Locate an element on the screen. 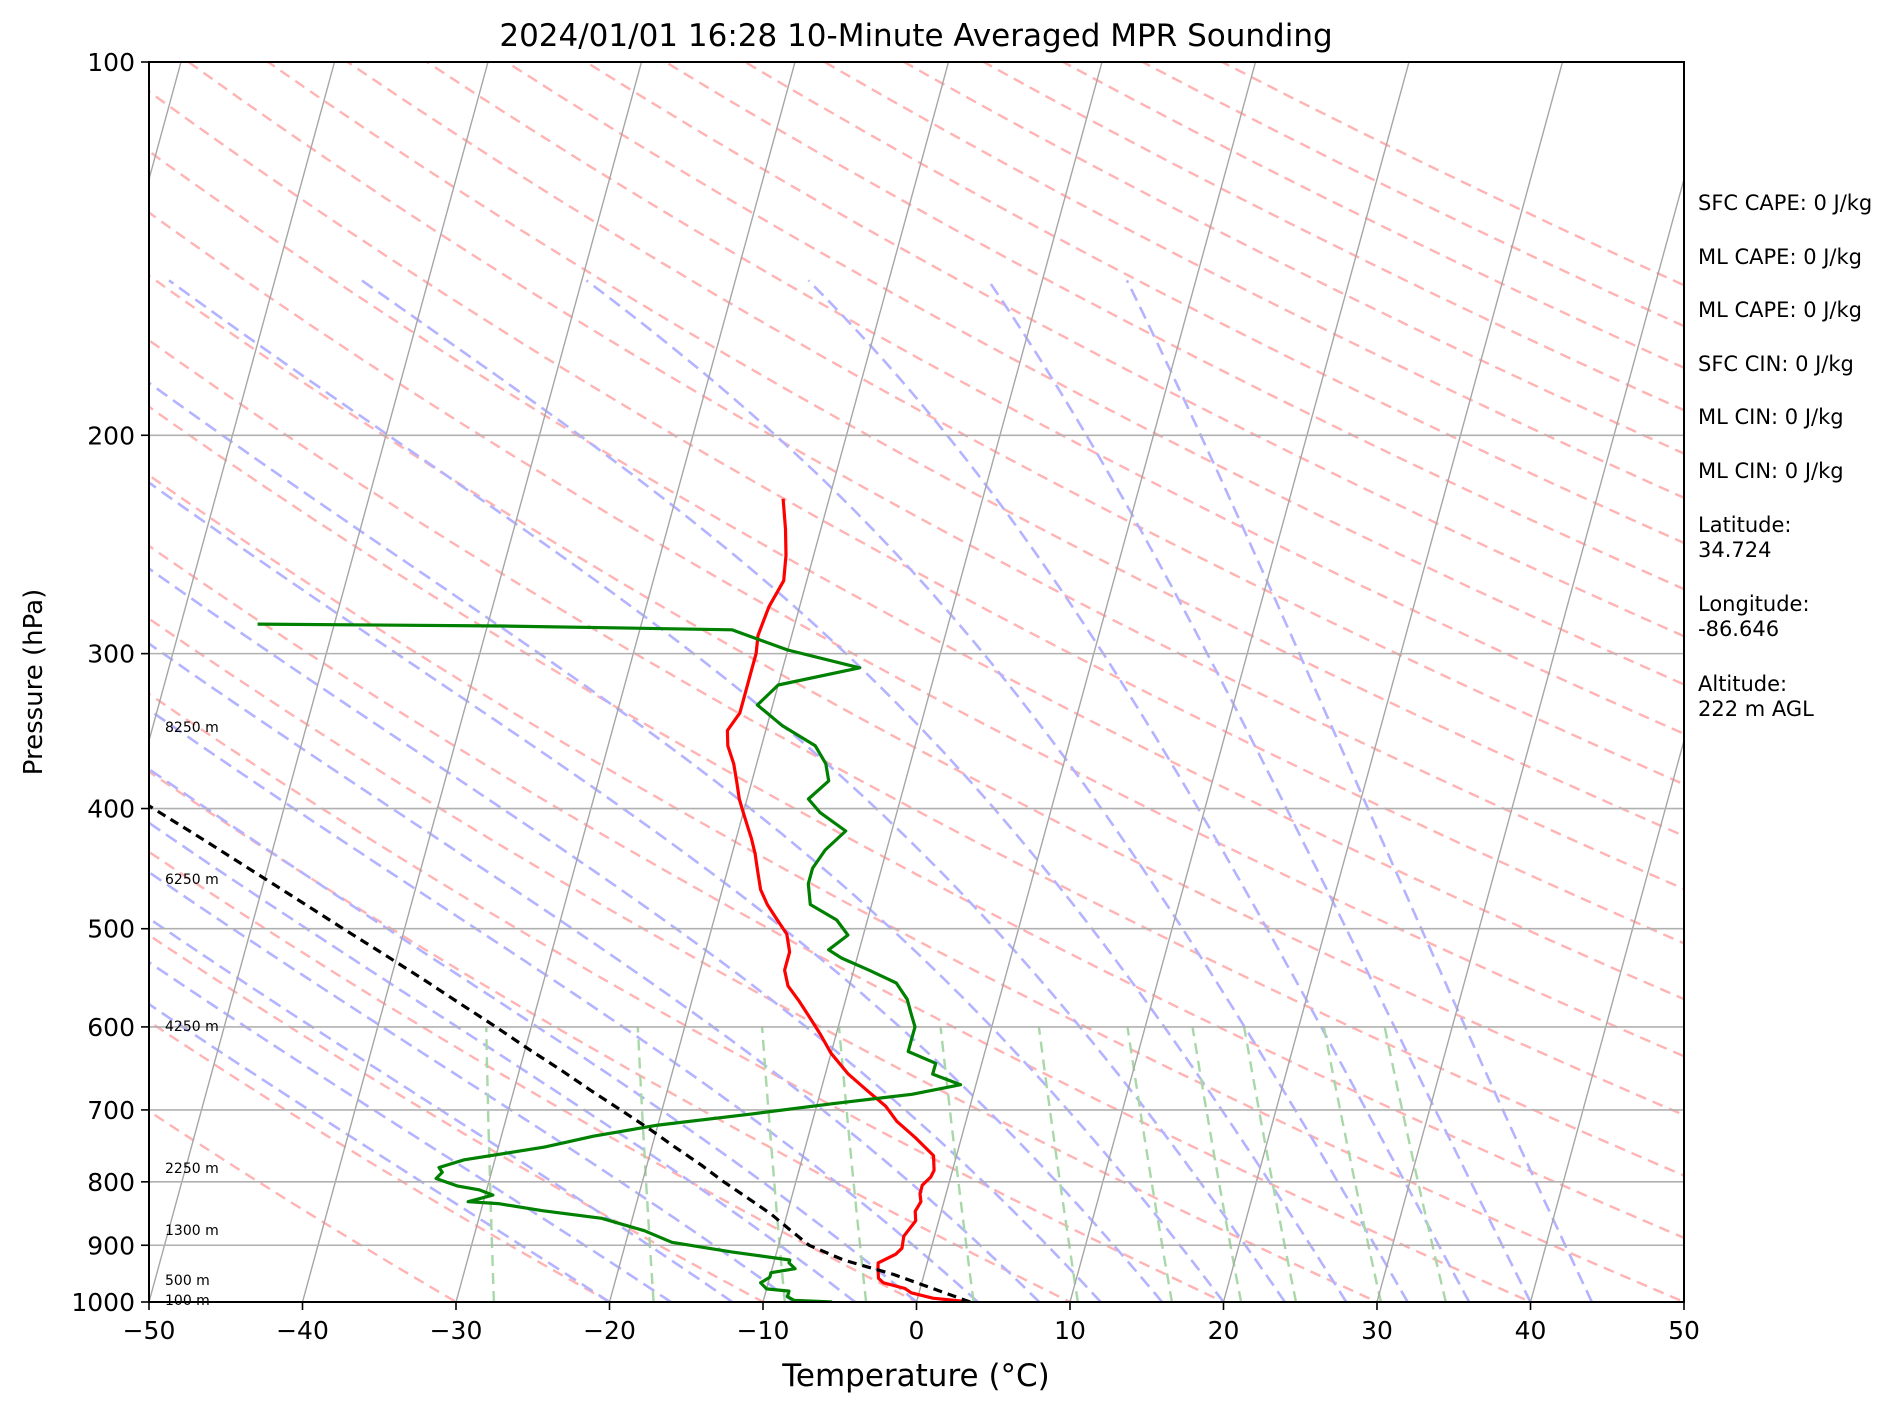  y-tick-label: 800 is located at coordinates (111, 1182).